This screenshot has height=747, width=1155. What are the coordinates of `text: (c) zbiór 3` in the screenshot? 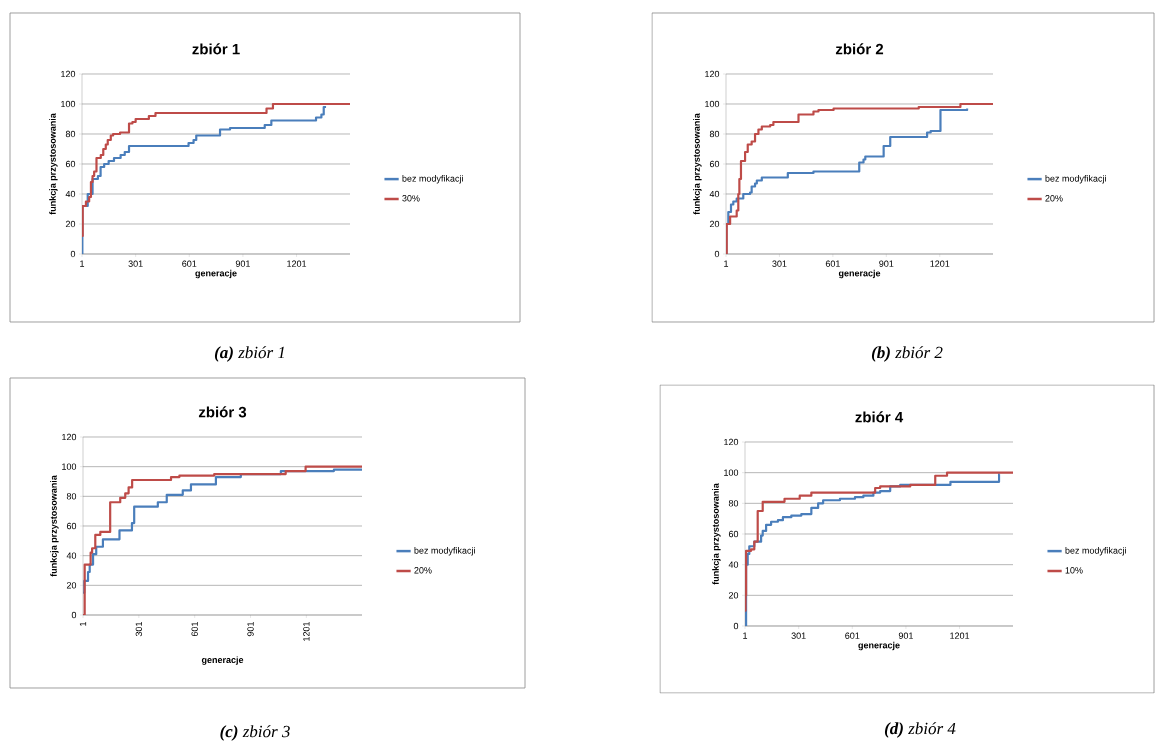 It's located at (255, 733).